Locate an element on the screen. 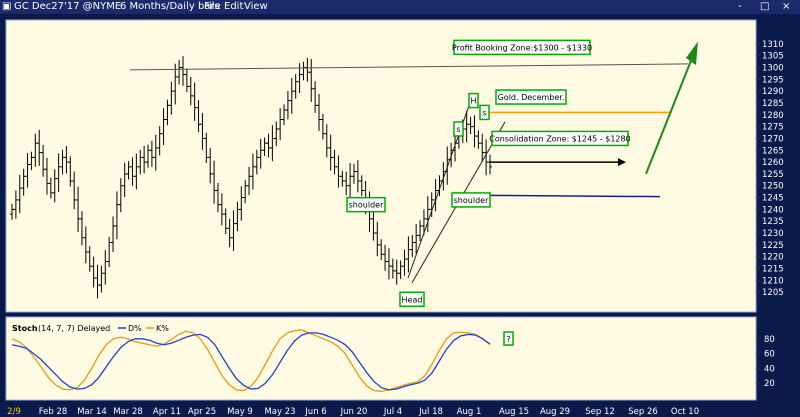 This screenshot has height=417, width=800. head-label-box is located at coordinates (412, 299).